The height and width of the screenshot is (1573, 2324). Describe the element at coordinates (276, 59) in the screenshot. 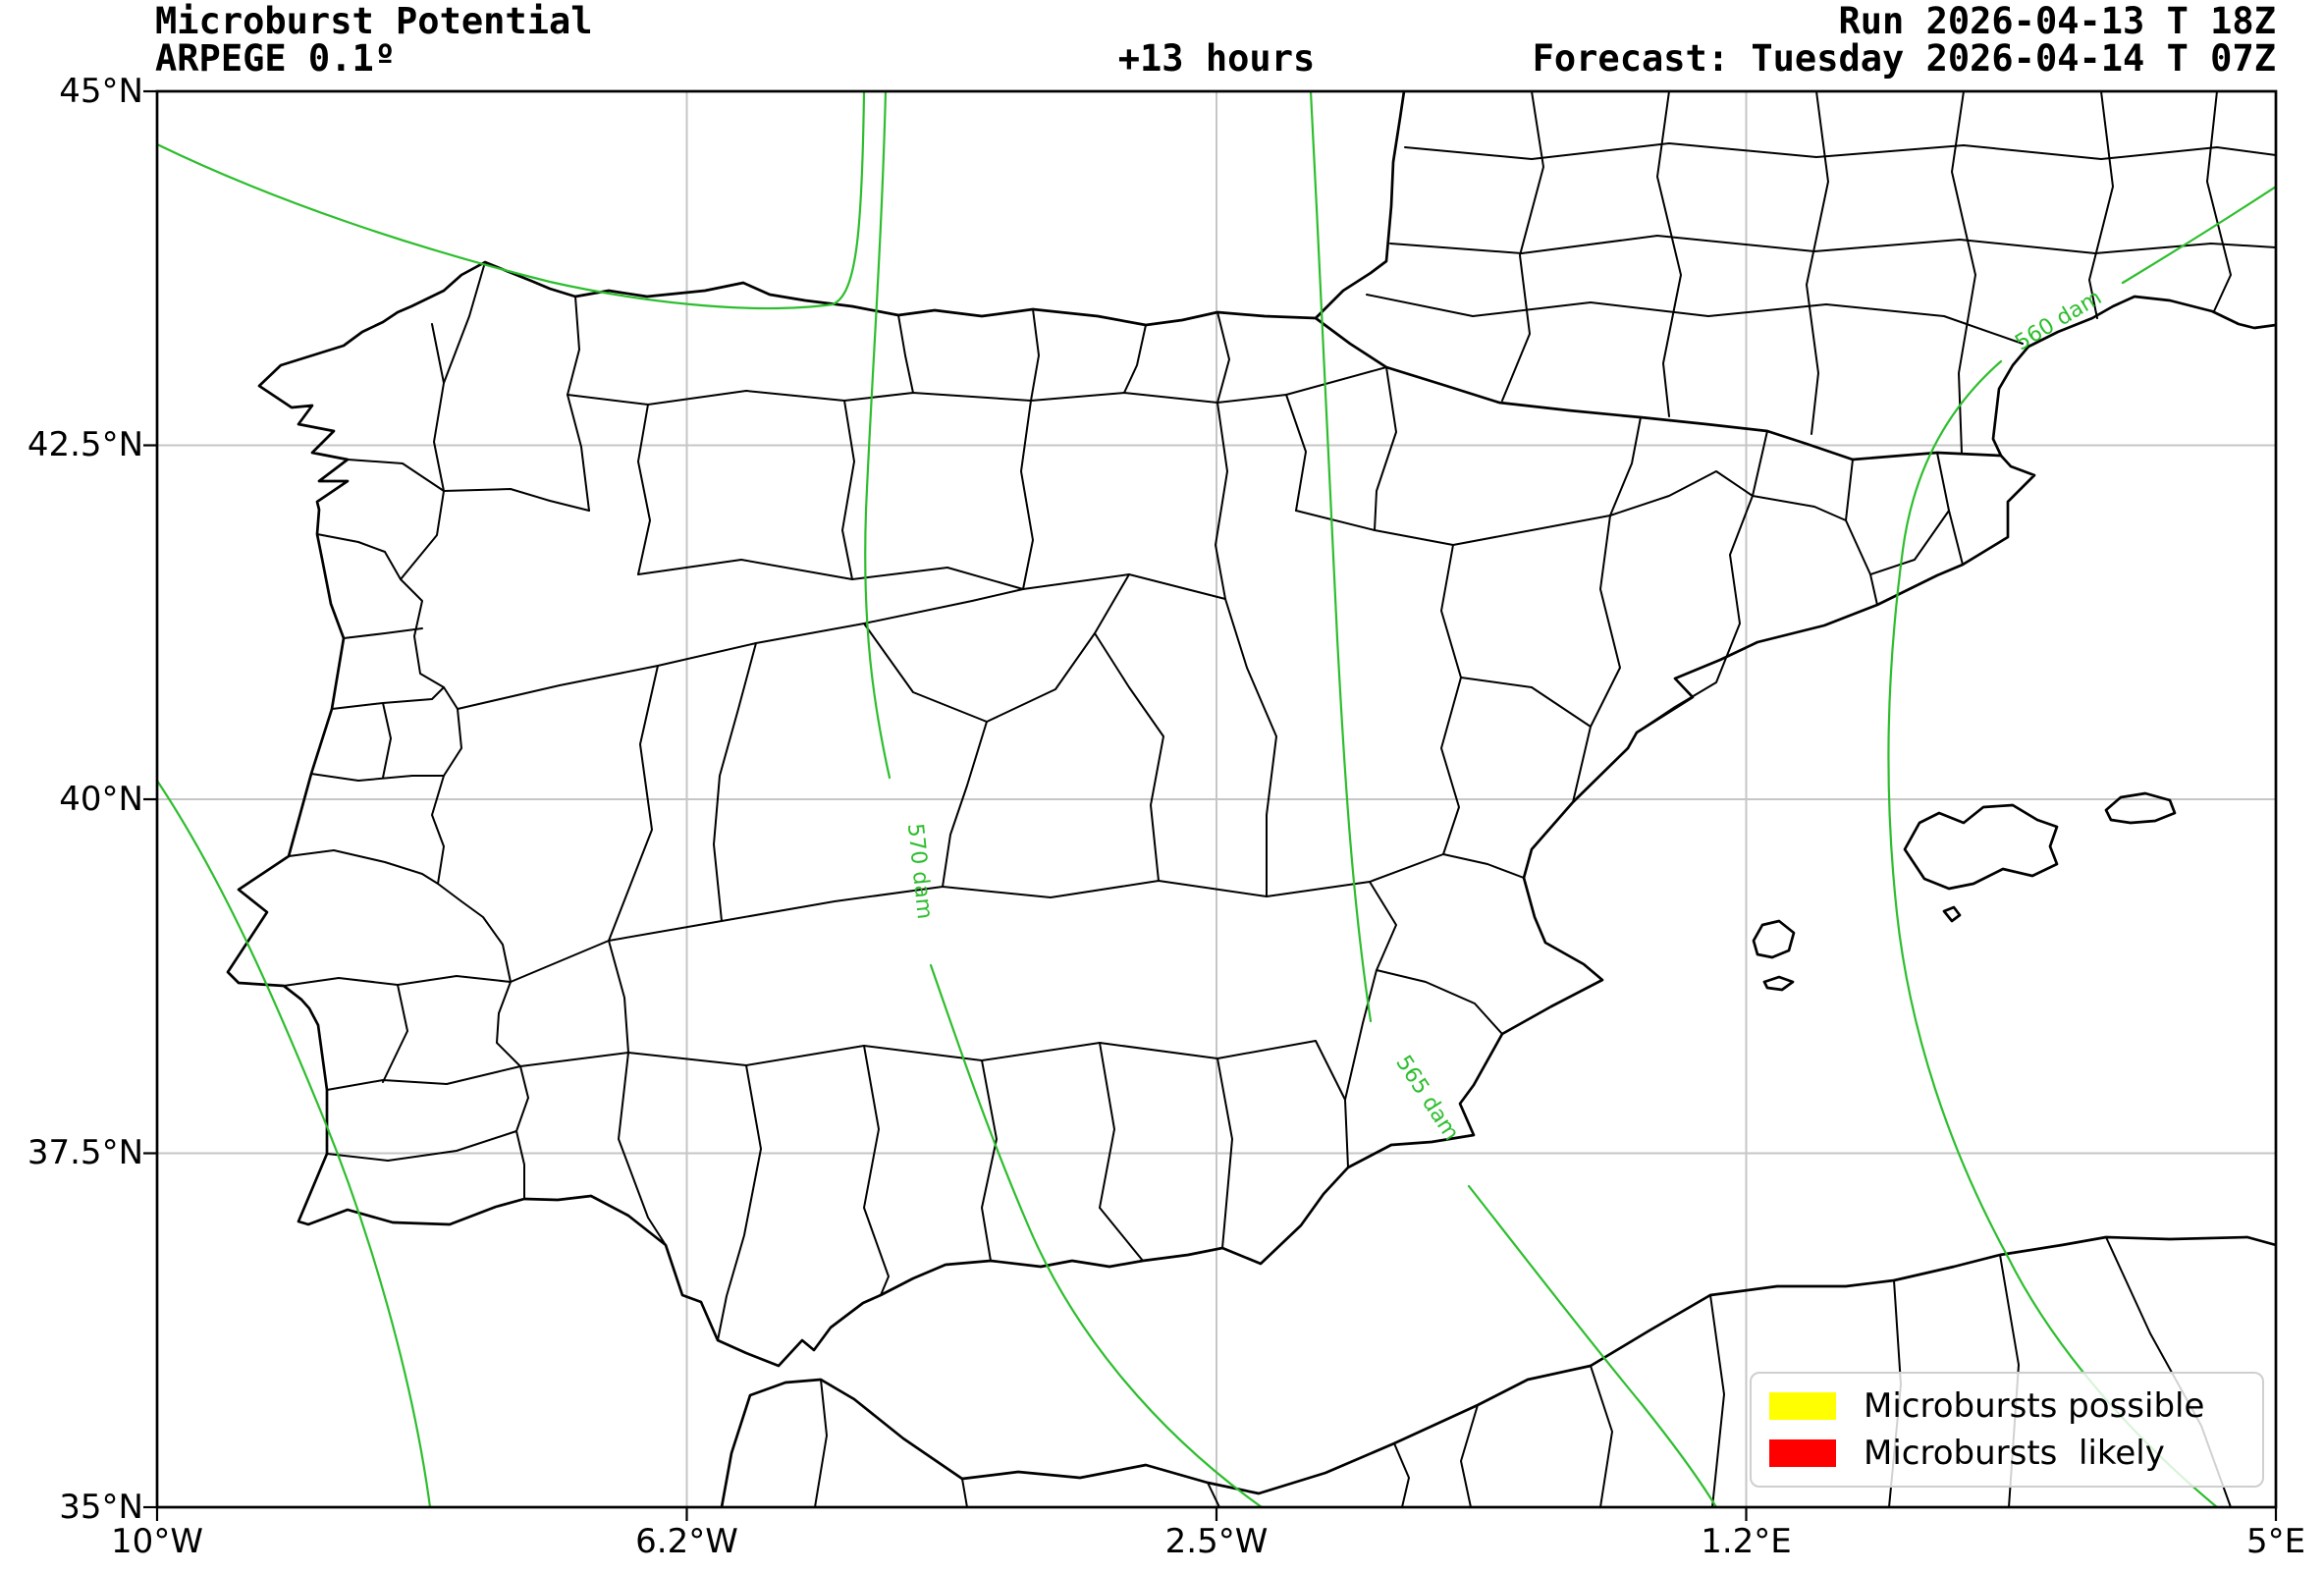

I see `model-label: ARPEGE 0.1º` at that location.